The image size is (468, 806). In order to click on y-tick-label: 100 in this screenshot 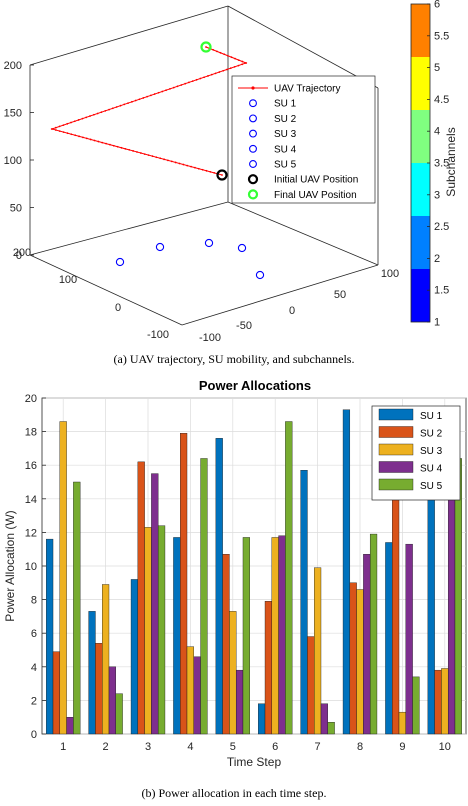, I will do `click(68, 280)`.